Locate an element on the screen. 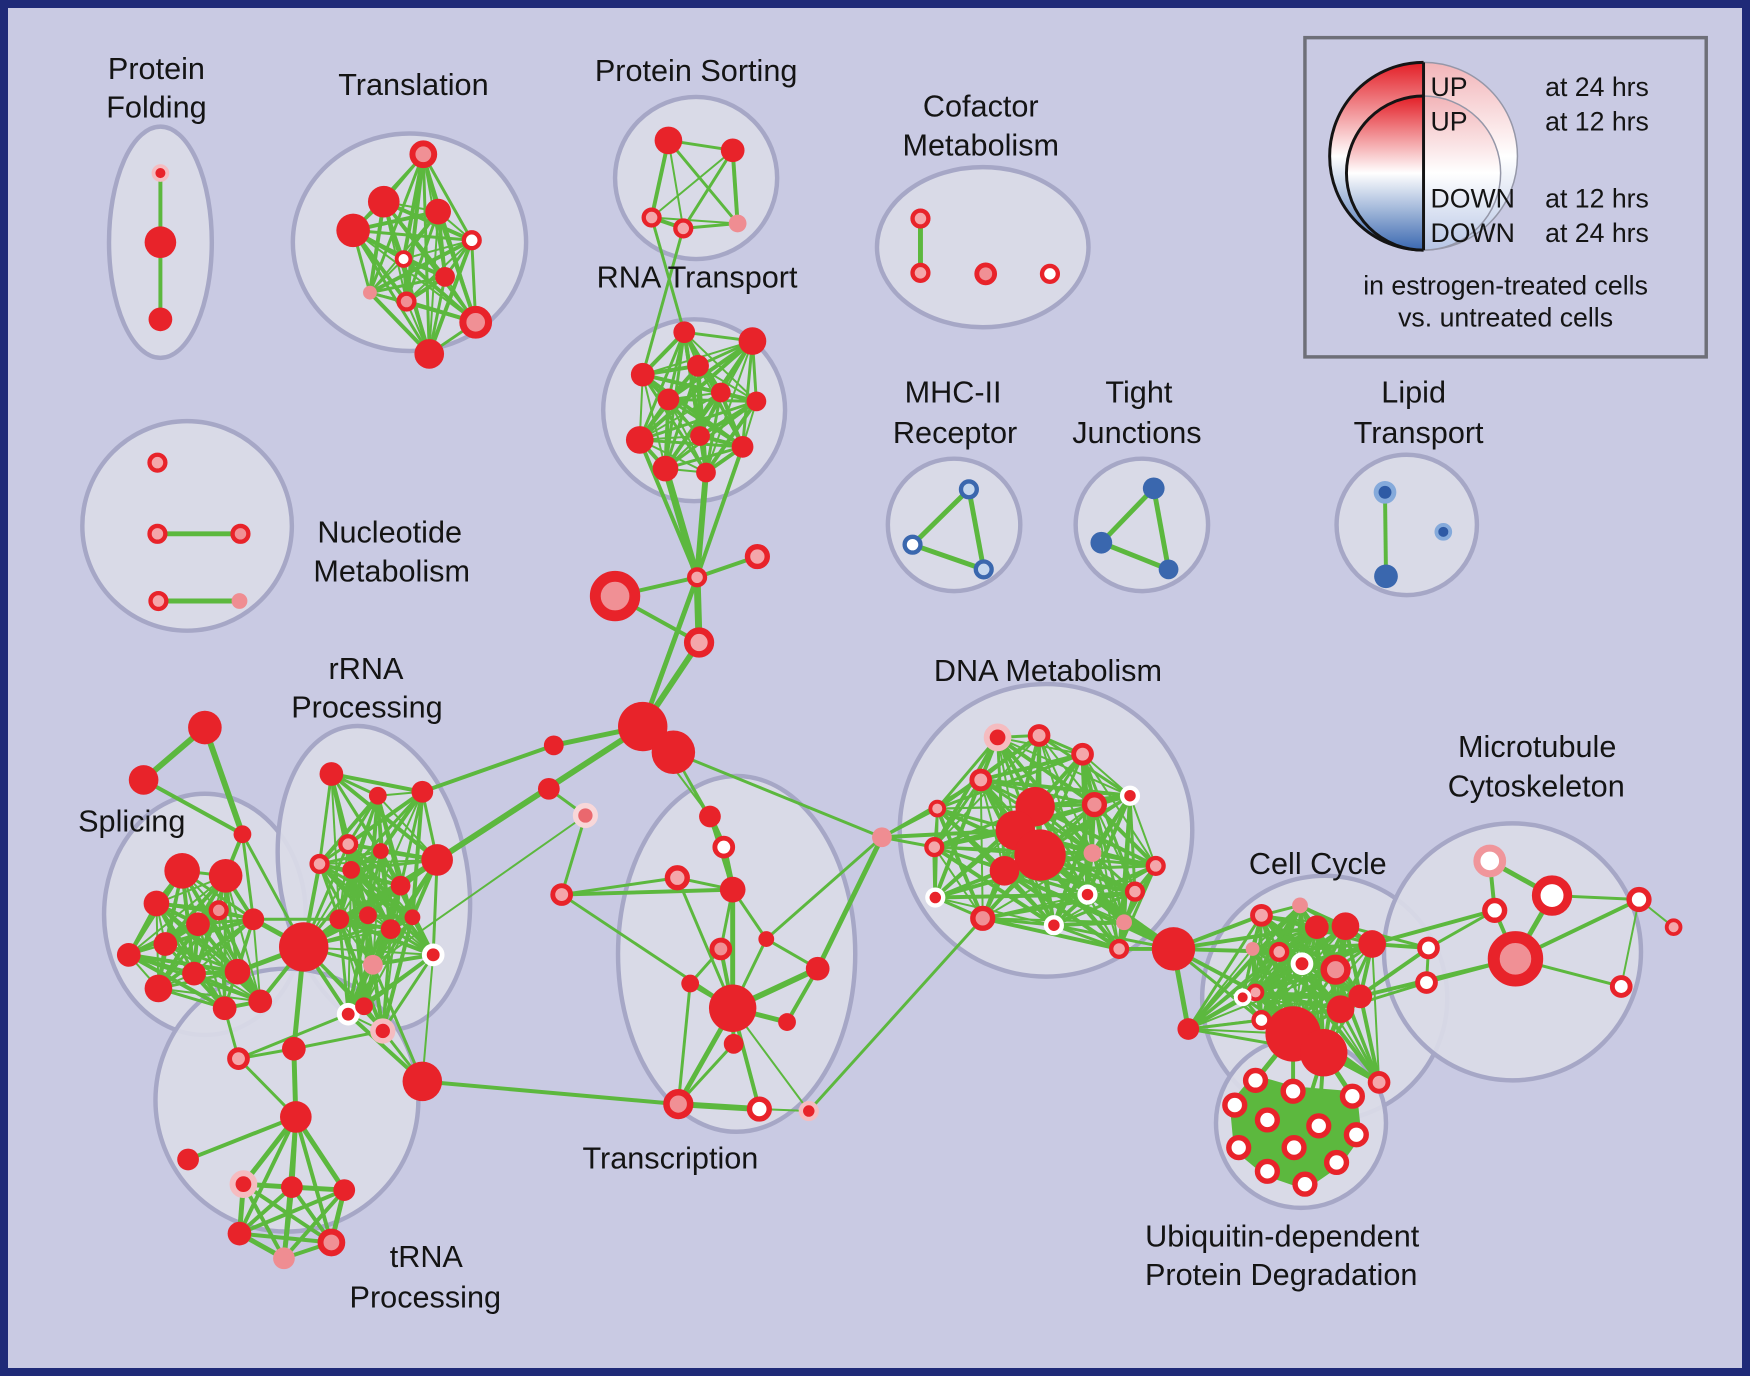 This screenshot has width=1750, height=1376. cluster-label-mhc-line1: MHC-II is located at coordinates (953, 392).